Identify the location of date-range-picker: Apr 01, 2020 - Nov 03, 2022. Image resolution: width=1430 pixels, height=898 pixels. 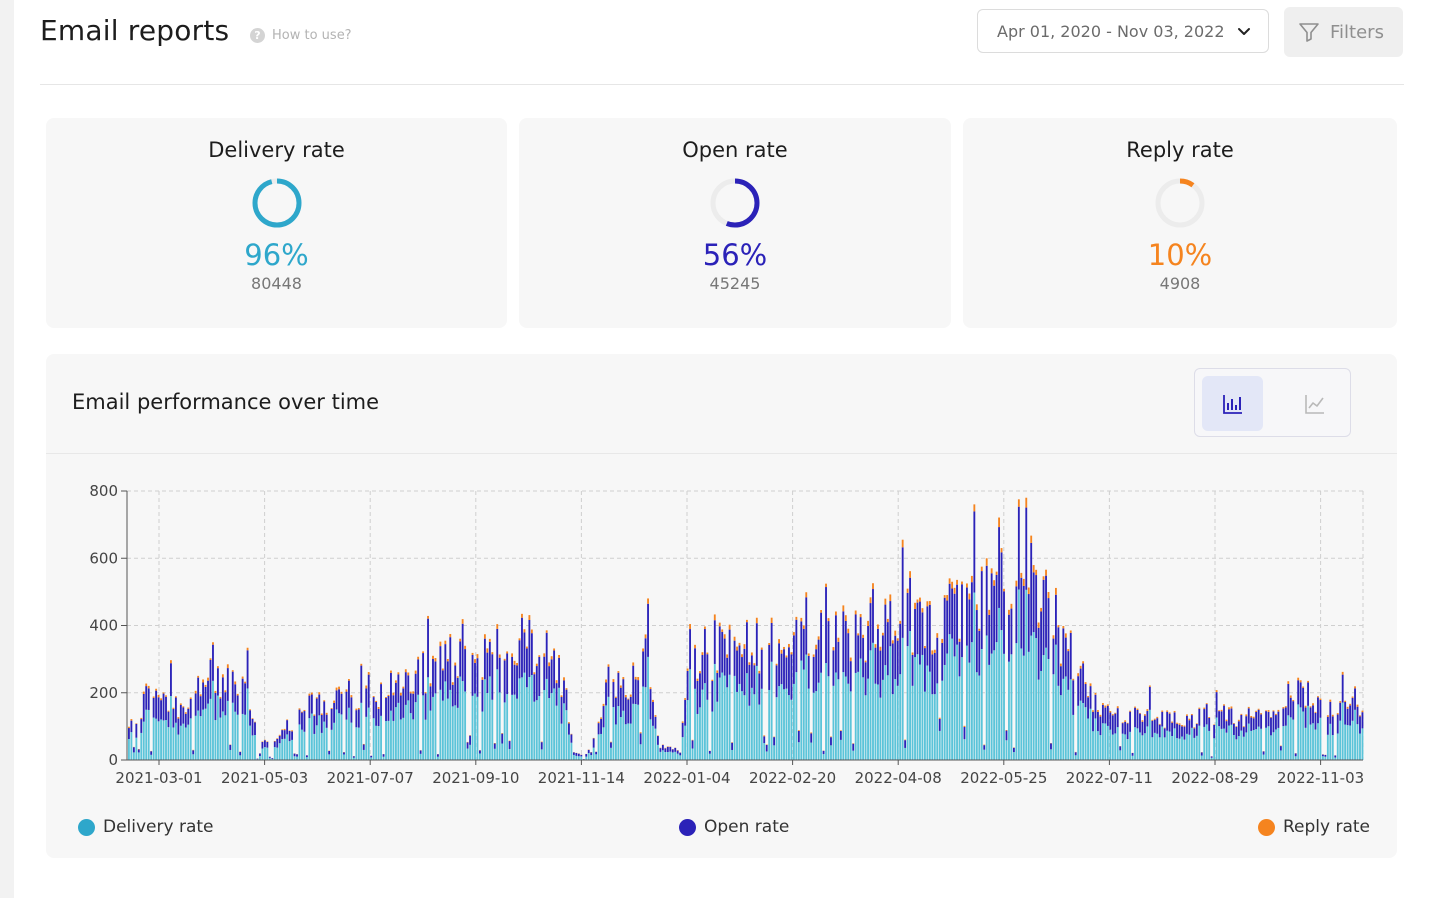
(1123, 31).